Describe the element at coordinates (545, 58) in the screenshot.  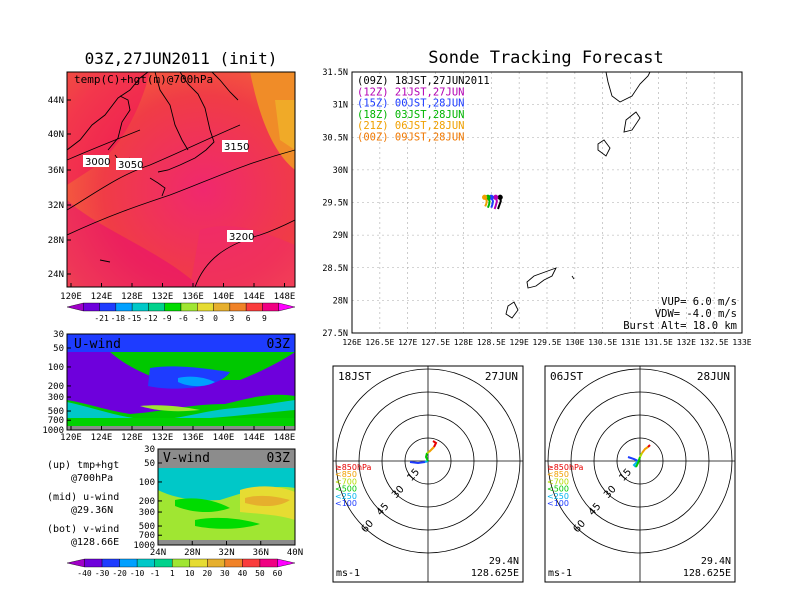
I see `tracking-title: Sonde Tracking Forecast` at that location.